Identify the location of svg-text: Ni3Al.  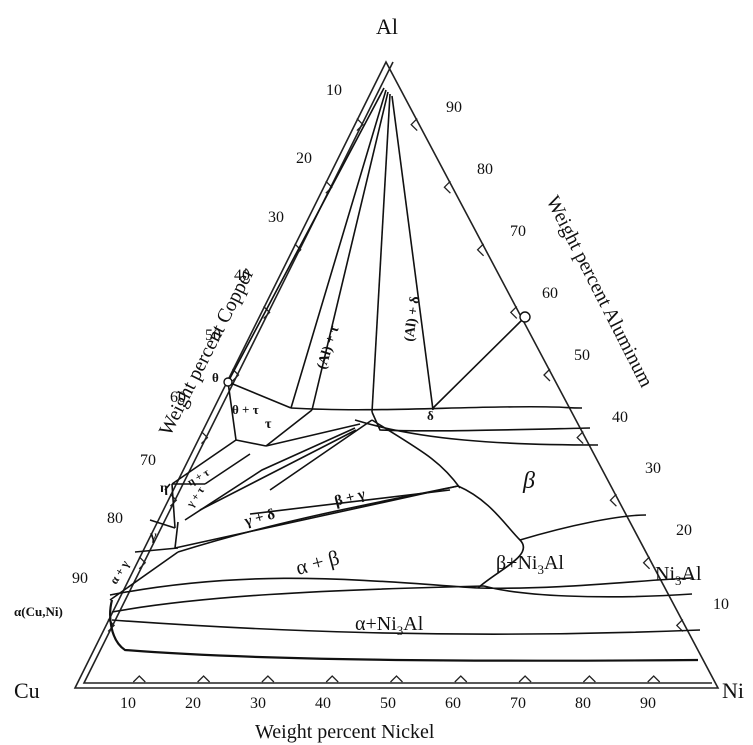
(678, 575).